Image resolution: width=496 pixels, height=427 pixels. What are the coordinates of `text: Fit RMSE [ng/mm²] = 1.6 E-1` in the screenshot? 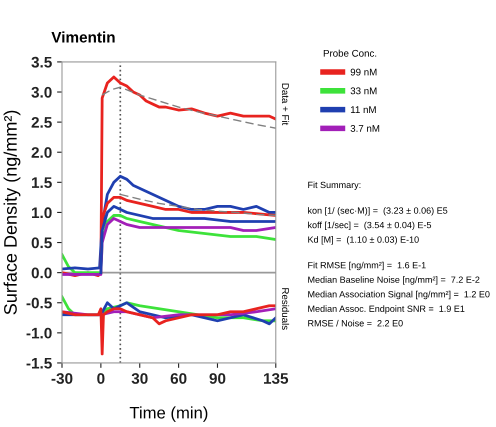 It's located at (367, 266).